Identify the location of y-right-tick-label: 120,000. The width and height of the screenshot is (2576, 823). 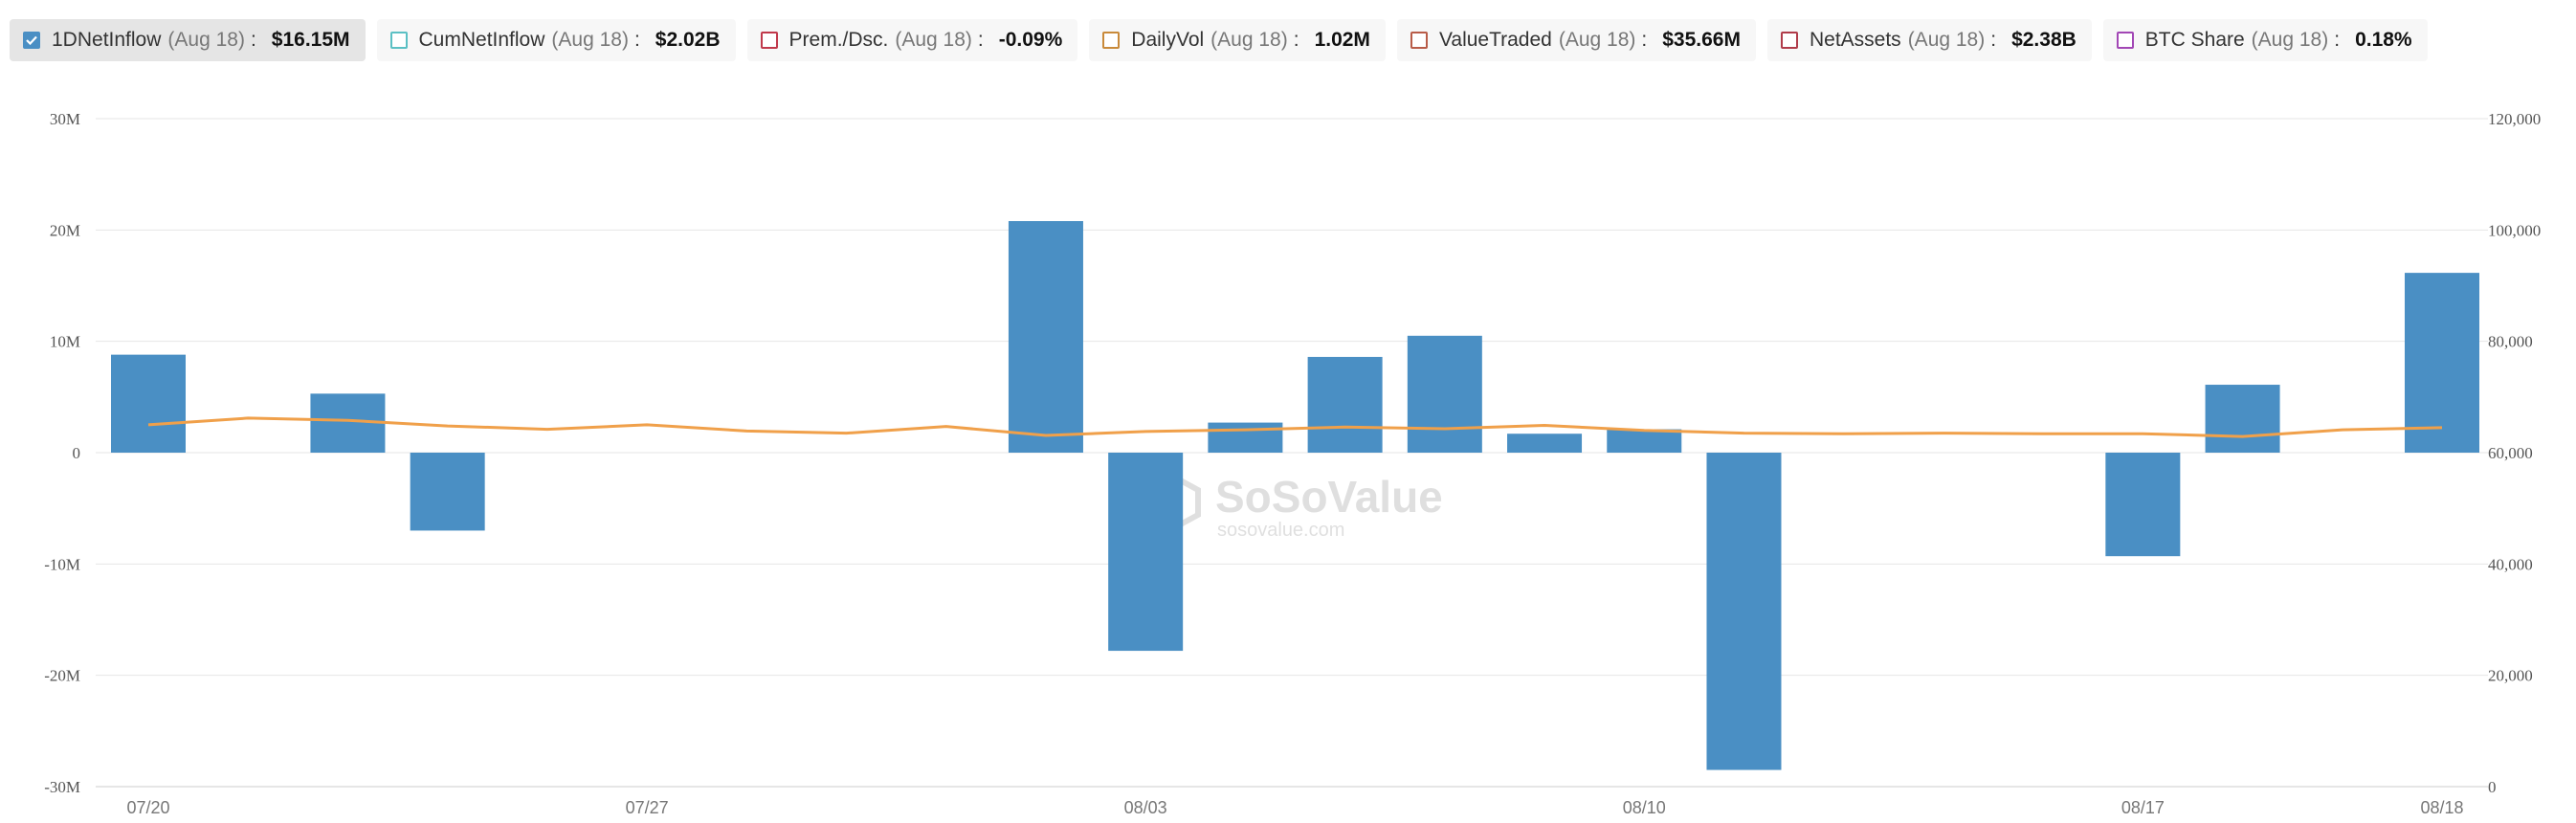
(2514, 119).